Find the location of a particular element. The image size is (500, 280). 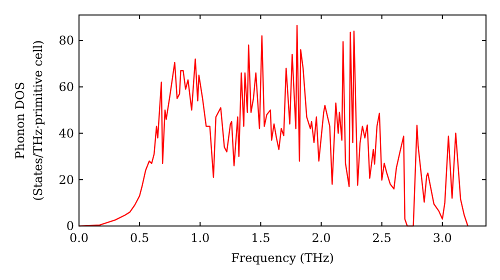

y-axis-title: Phonon DOS (States/THz·primitive cell) is located at coordinates (29, 120).